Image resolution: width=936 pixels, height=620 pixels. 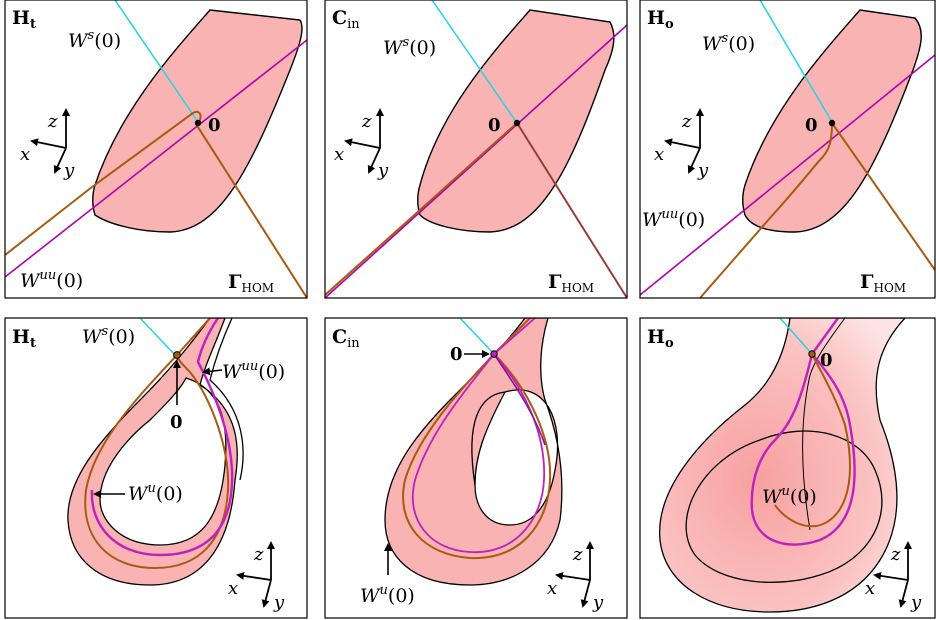 I want to click on stable-branch-curve, so click(x=519, y=399).